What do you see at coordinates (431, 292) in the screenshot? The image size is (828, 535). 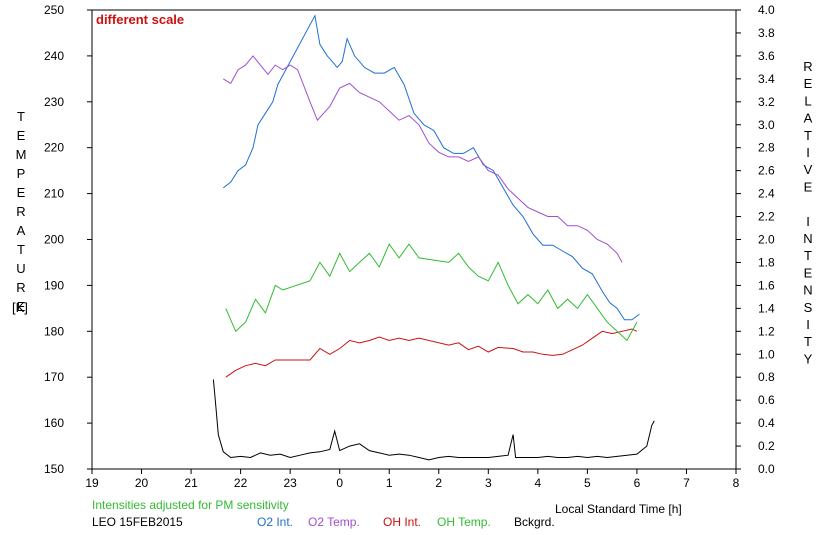 I see `series-oh-temp` at bounding box center [431, 292].